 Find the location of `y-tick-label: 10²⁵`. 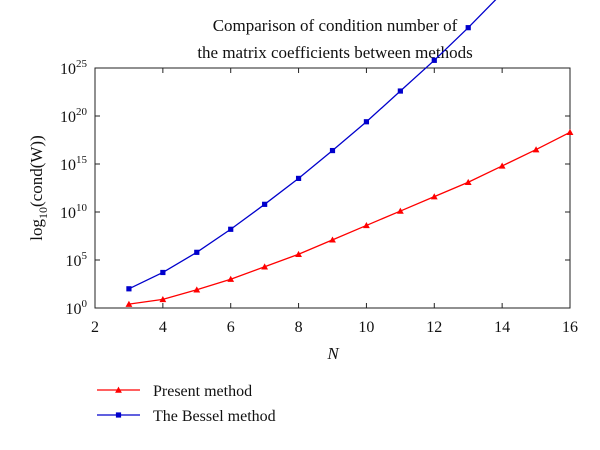

y-tick-label: 10²⁵ is located at coordinates (74, 68).